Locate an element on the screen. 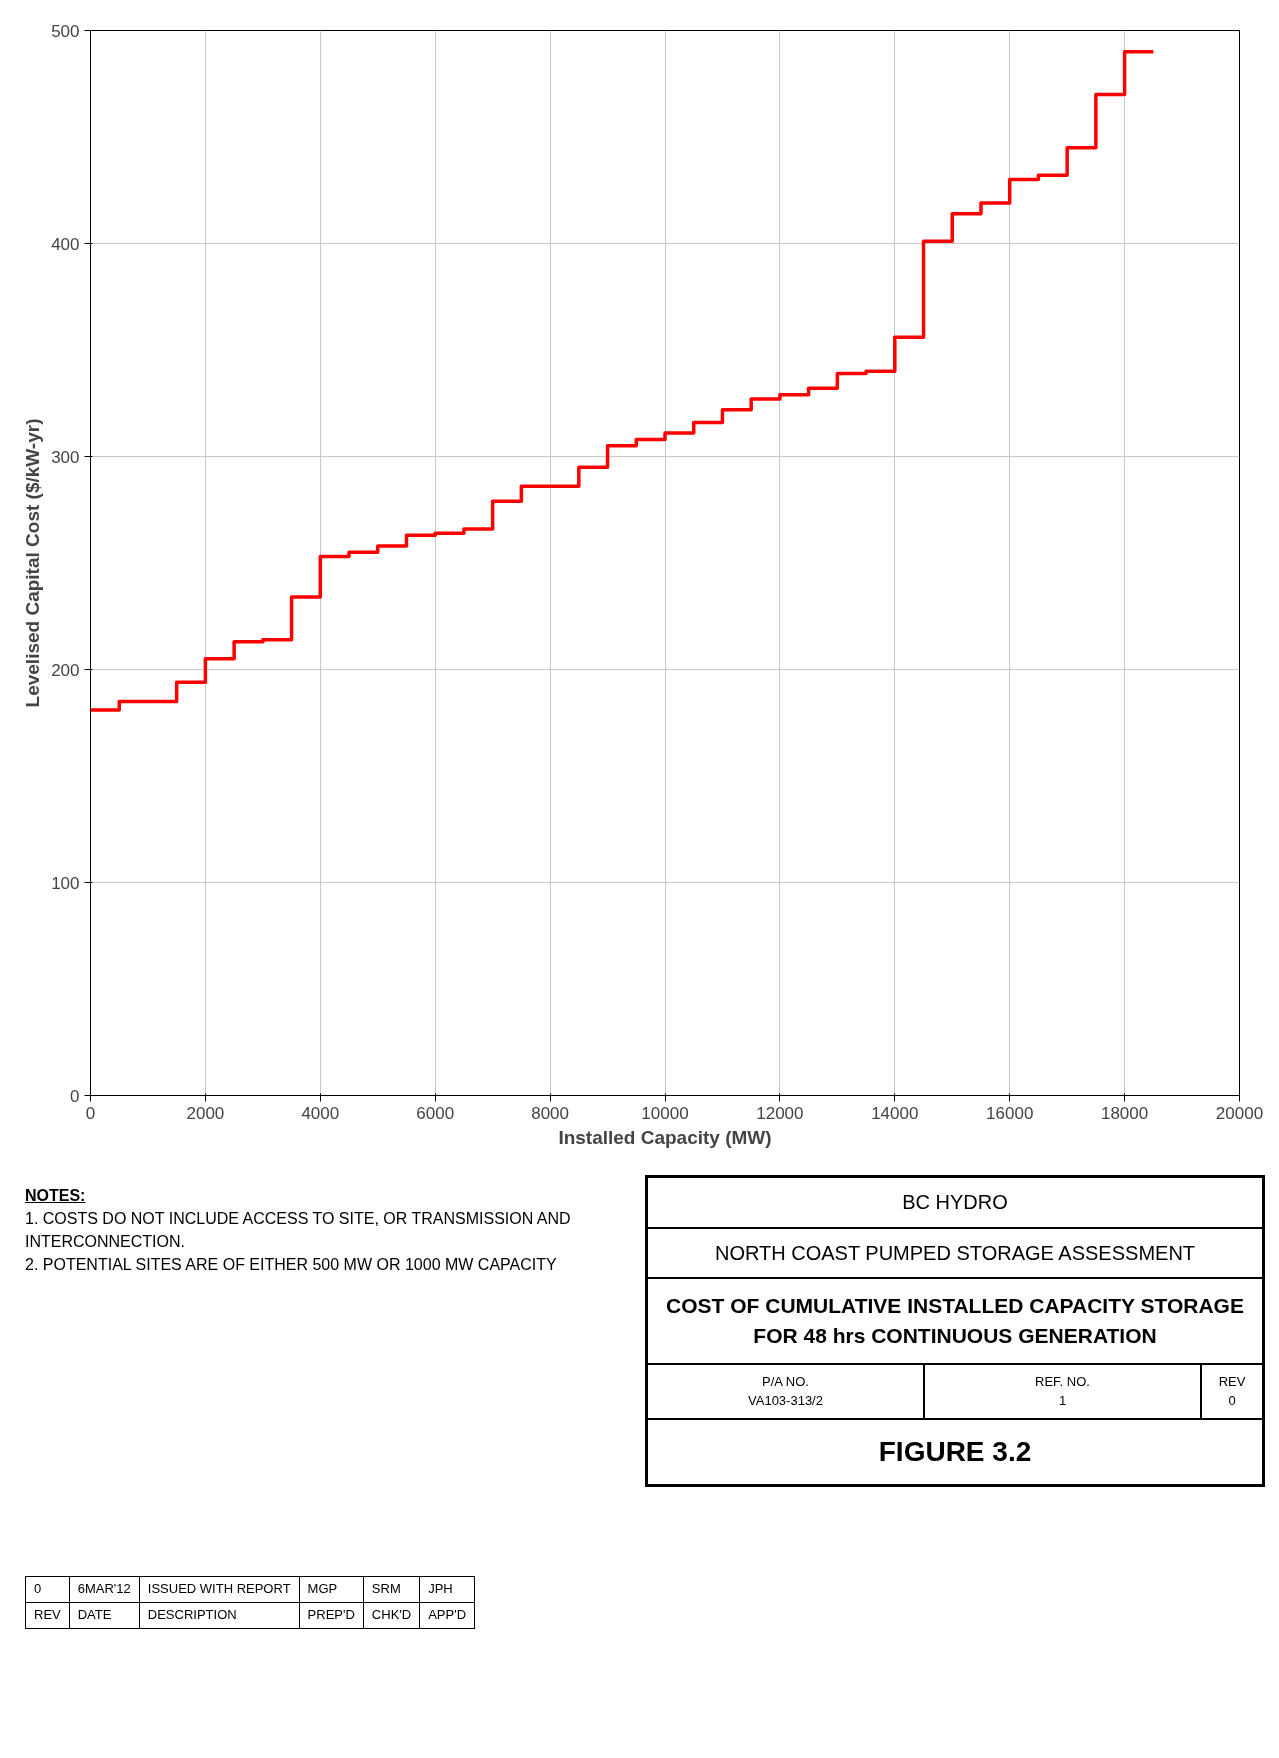  x-tick-label: 10000 is located at coordinates (665, 1113).